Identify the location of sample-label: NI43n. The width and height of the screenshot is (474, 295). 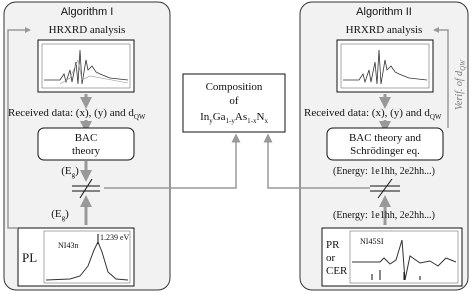
(68, 245).